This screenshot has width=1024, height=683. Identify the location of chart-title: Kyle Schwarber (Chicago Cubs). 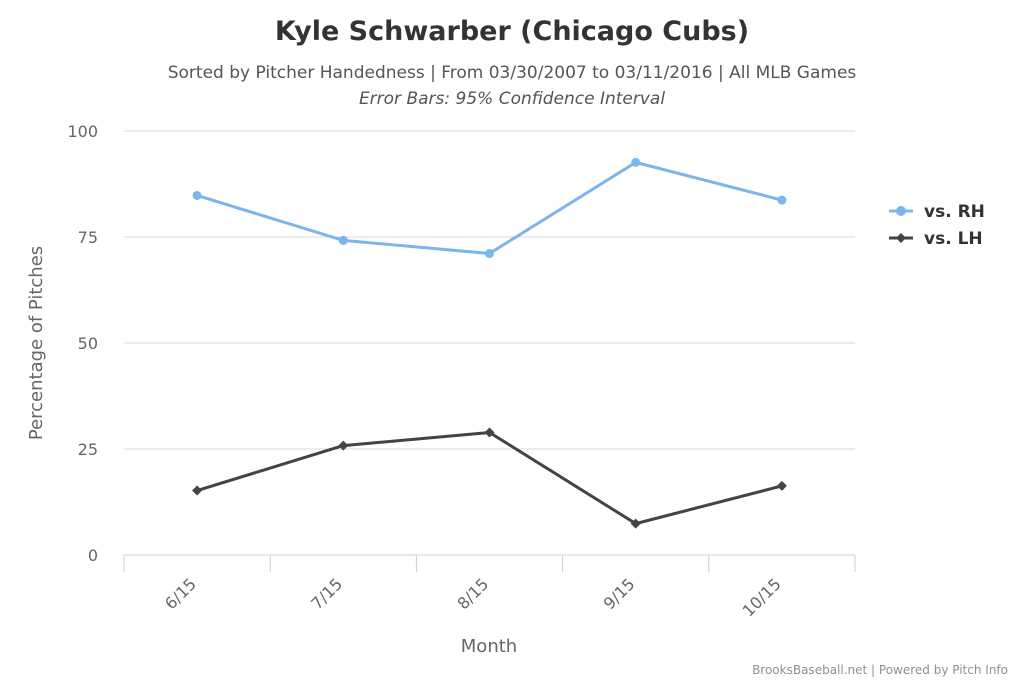
(512, 31).